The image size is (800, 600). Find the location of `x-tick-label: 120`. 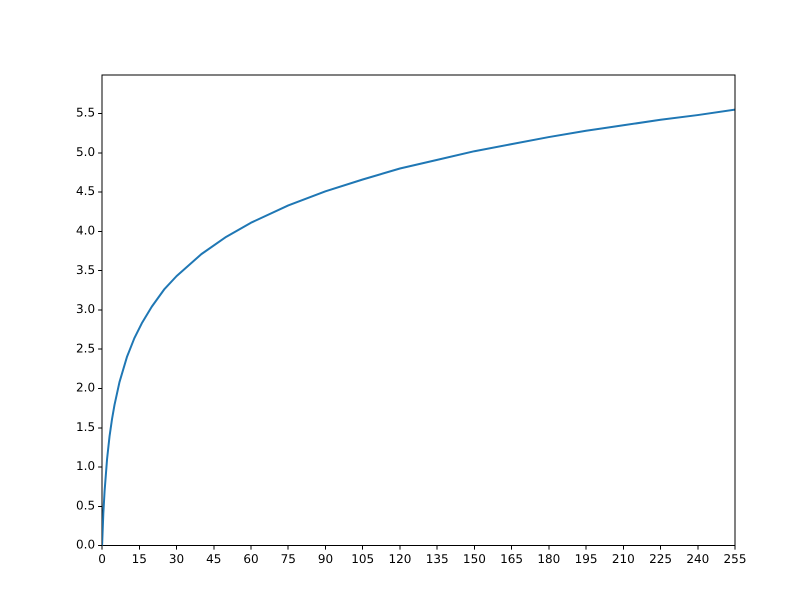

x-tick-label: 120 is located at coordinates (400, 559).